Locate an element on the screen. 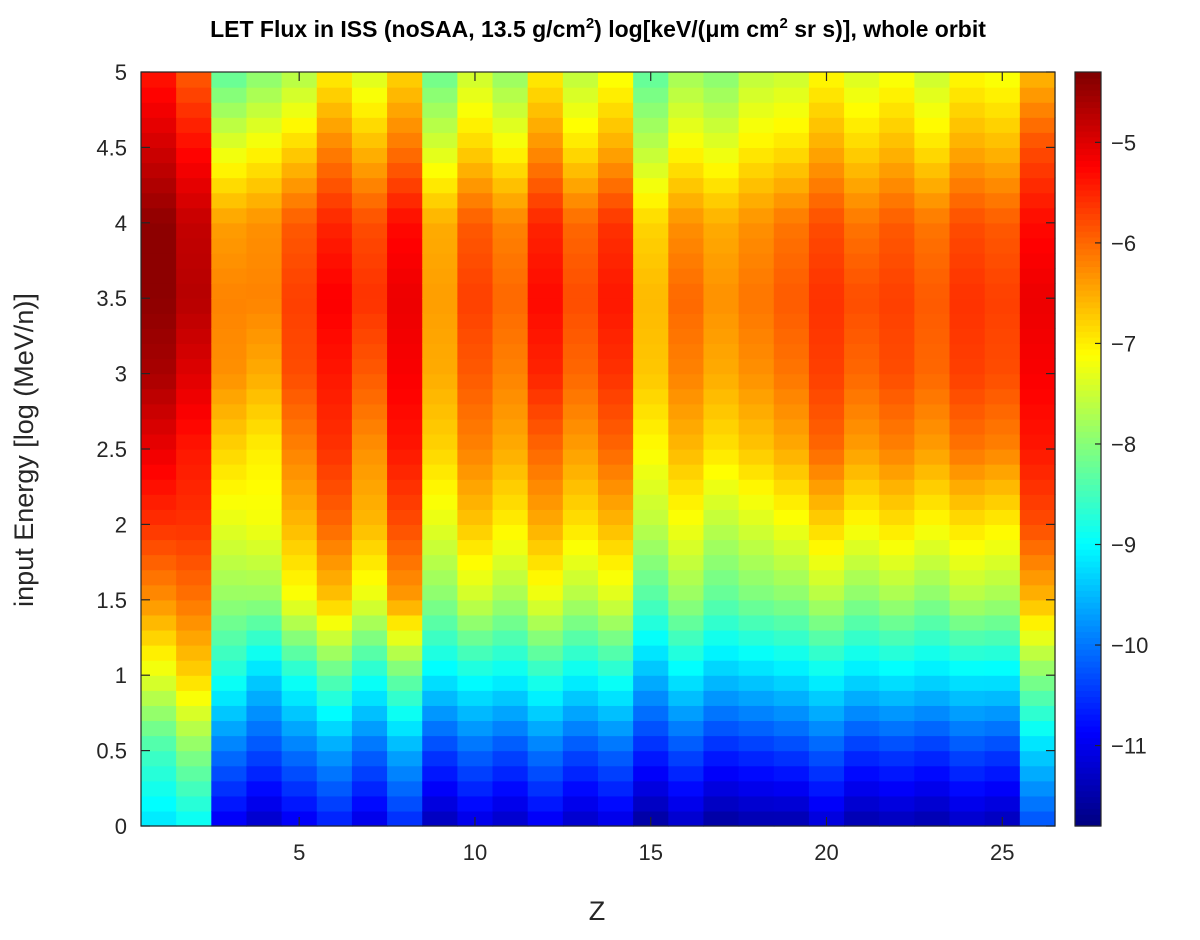 This screenshot has height=940, width=1200. y-tick-label: 4.5 is located at coordinates (111, 147).